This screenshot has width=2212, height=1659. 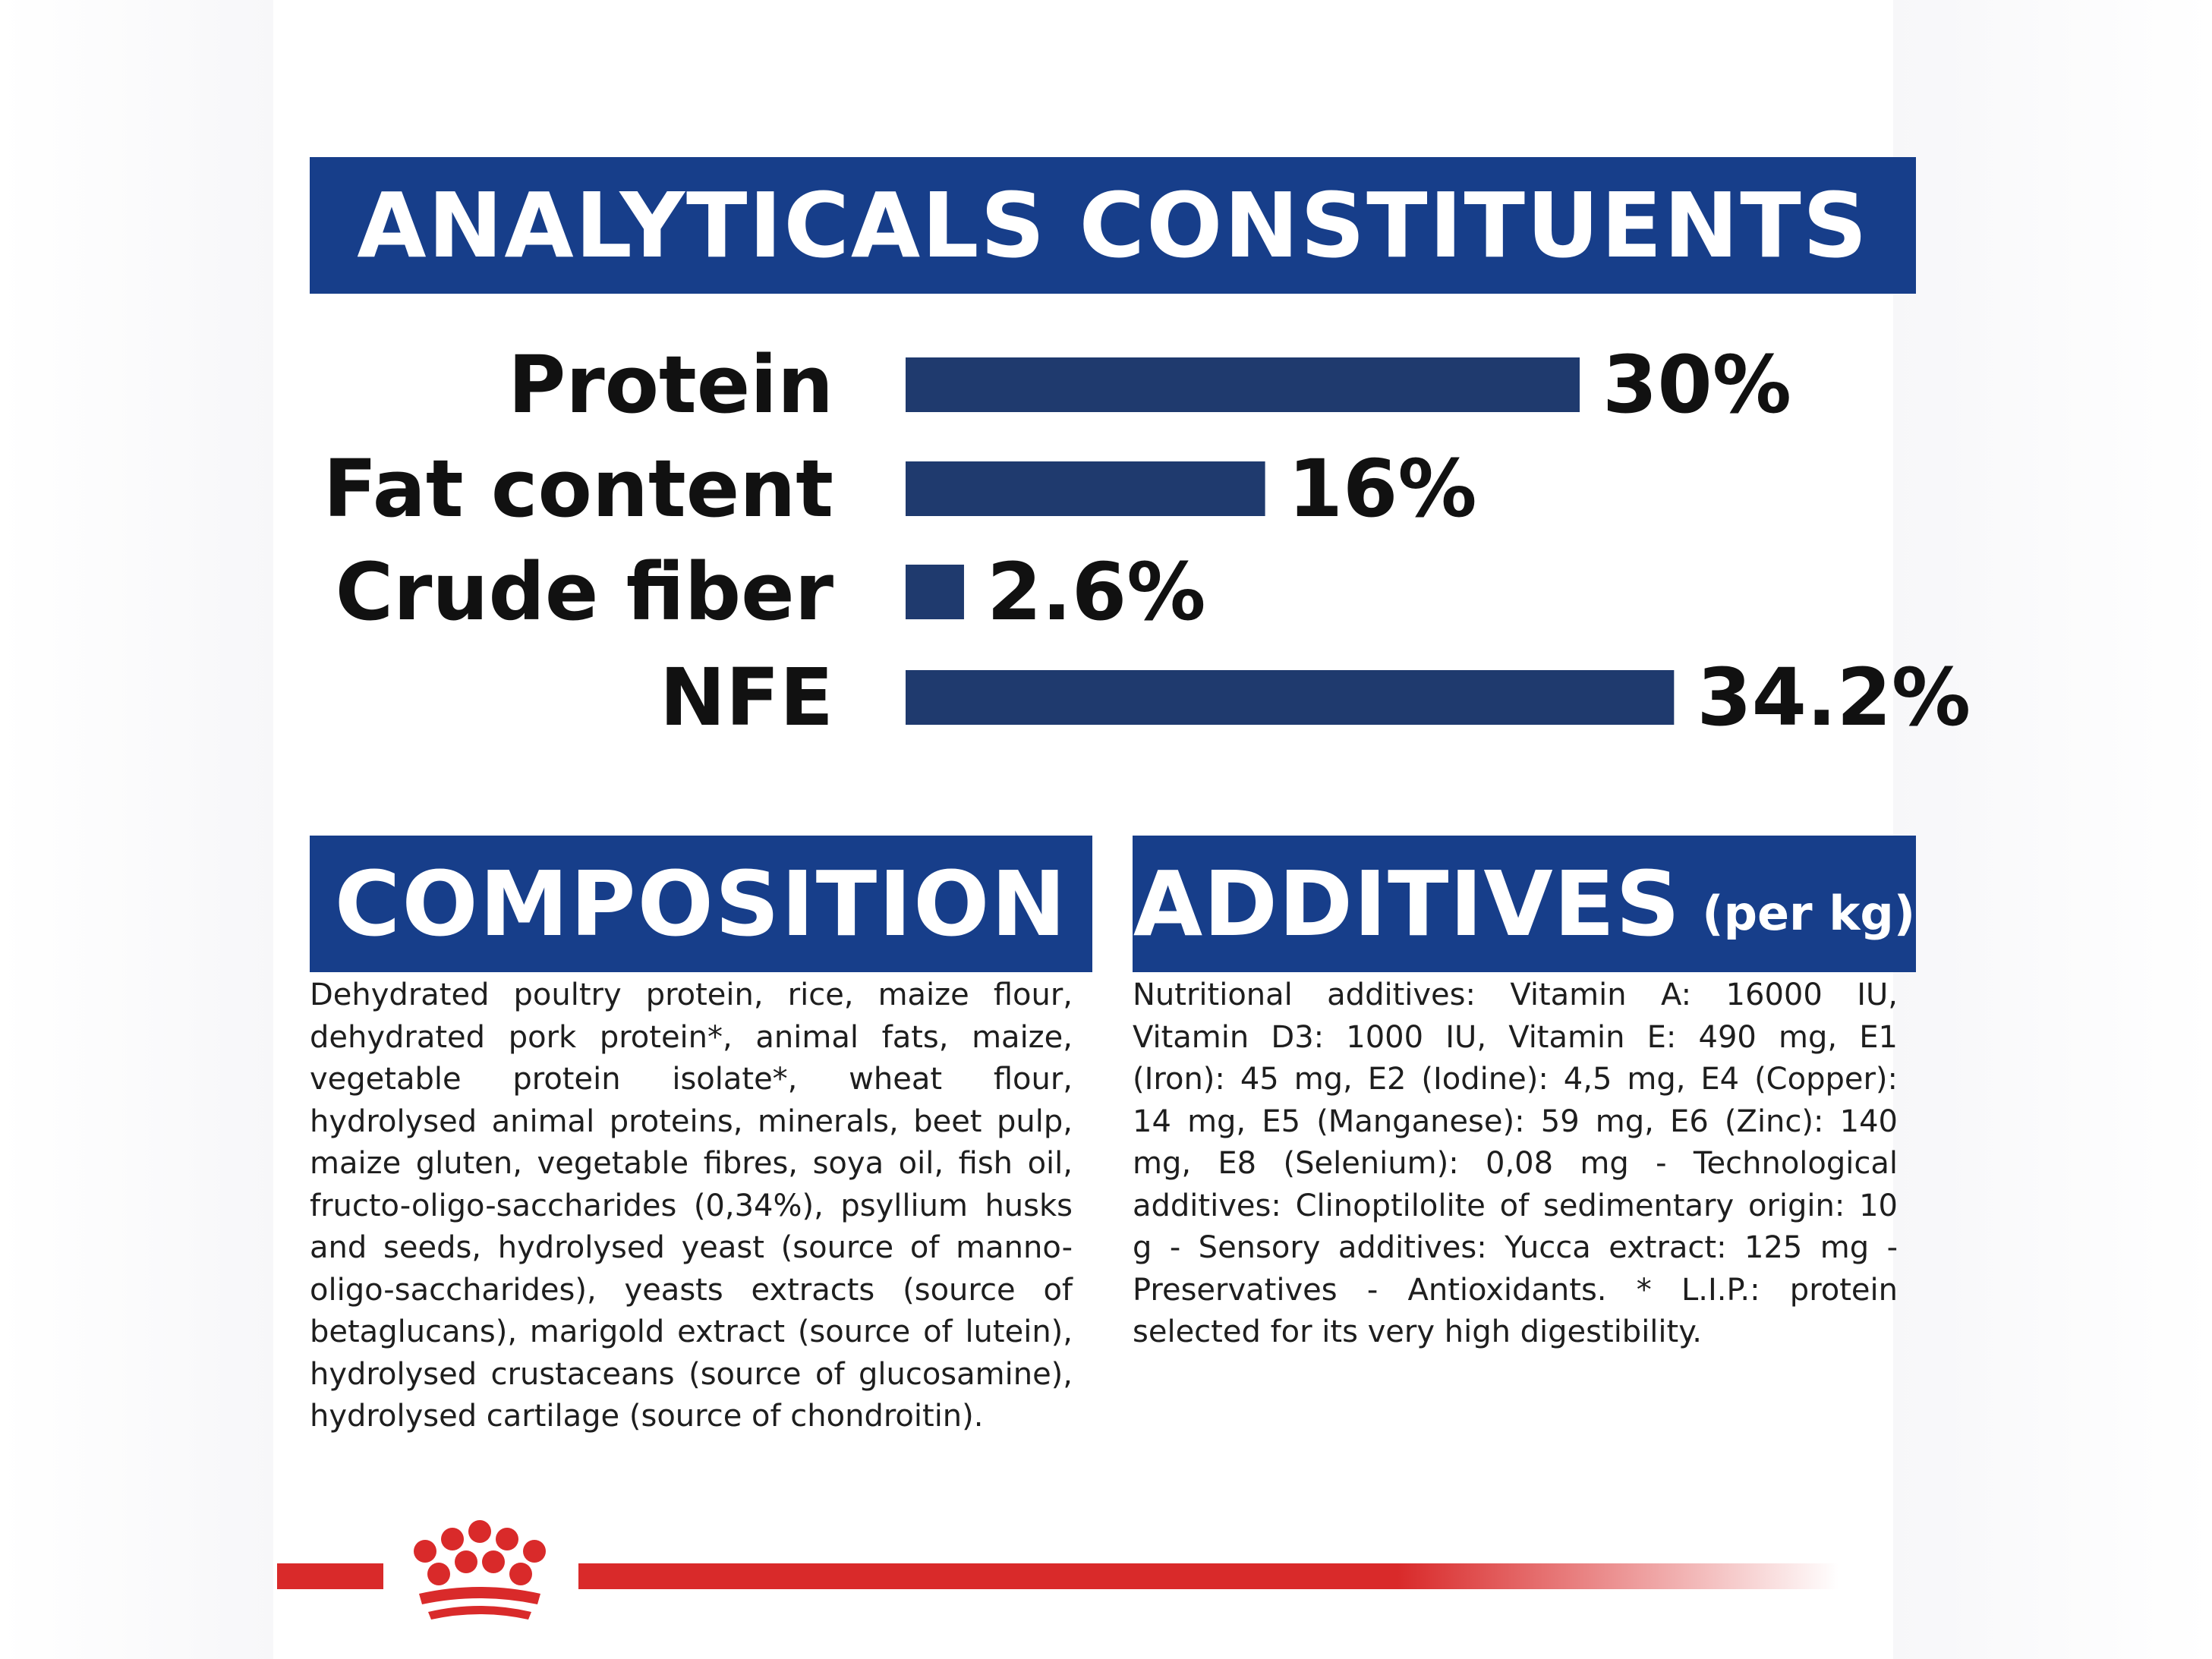 What do you see at coordinates (1382, 489) in the screenshot?
I see `value-label: 16%` at bounding box center [1382, 489].